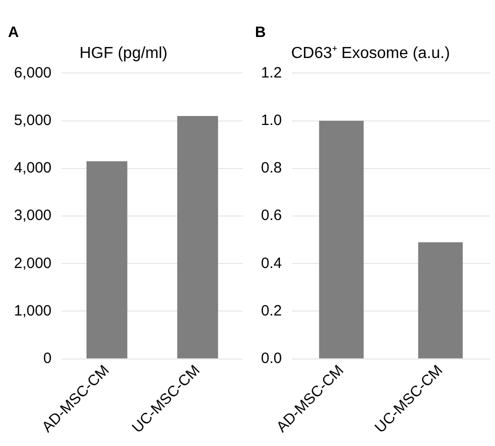 This screenshot has height=446, width=495. I want to click on y-tick-label: 2,000, so click(33, 263).